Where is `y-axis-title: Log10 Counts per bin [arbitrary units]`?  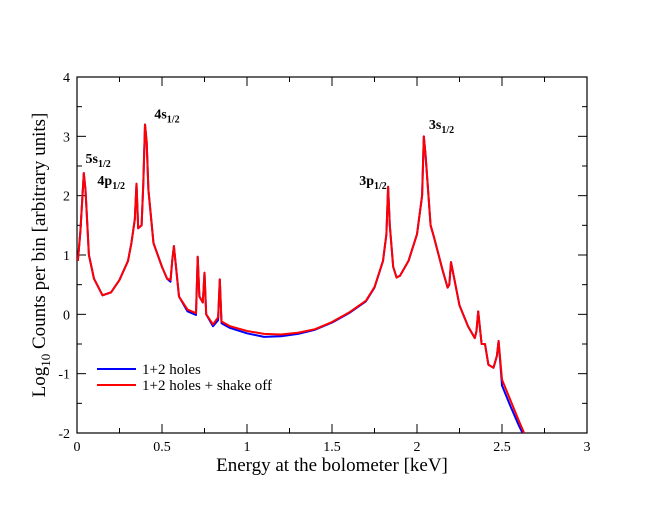 y-axis-title: Log10 Counts per bin [arbitrary units] is located at coordinates (41, 255).